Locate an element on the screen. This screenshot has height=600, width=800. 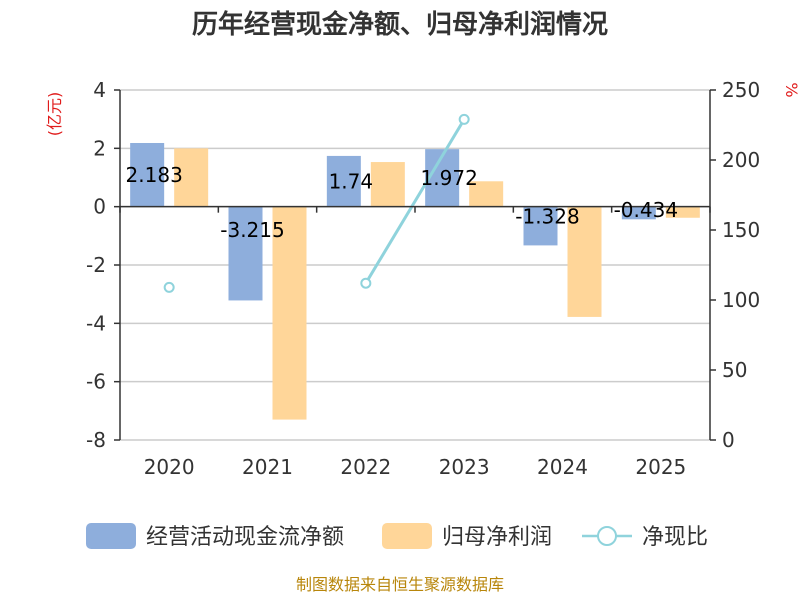
chart-title: 历年经营现金净额、归母净利润情况 is located at coordinates (400, 24).